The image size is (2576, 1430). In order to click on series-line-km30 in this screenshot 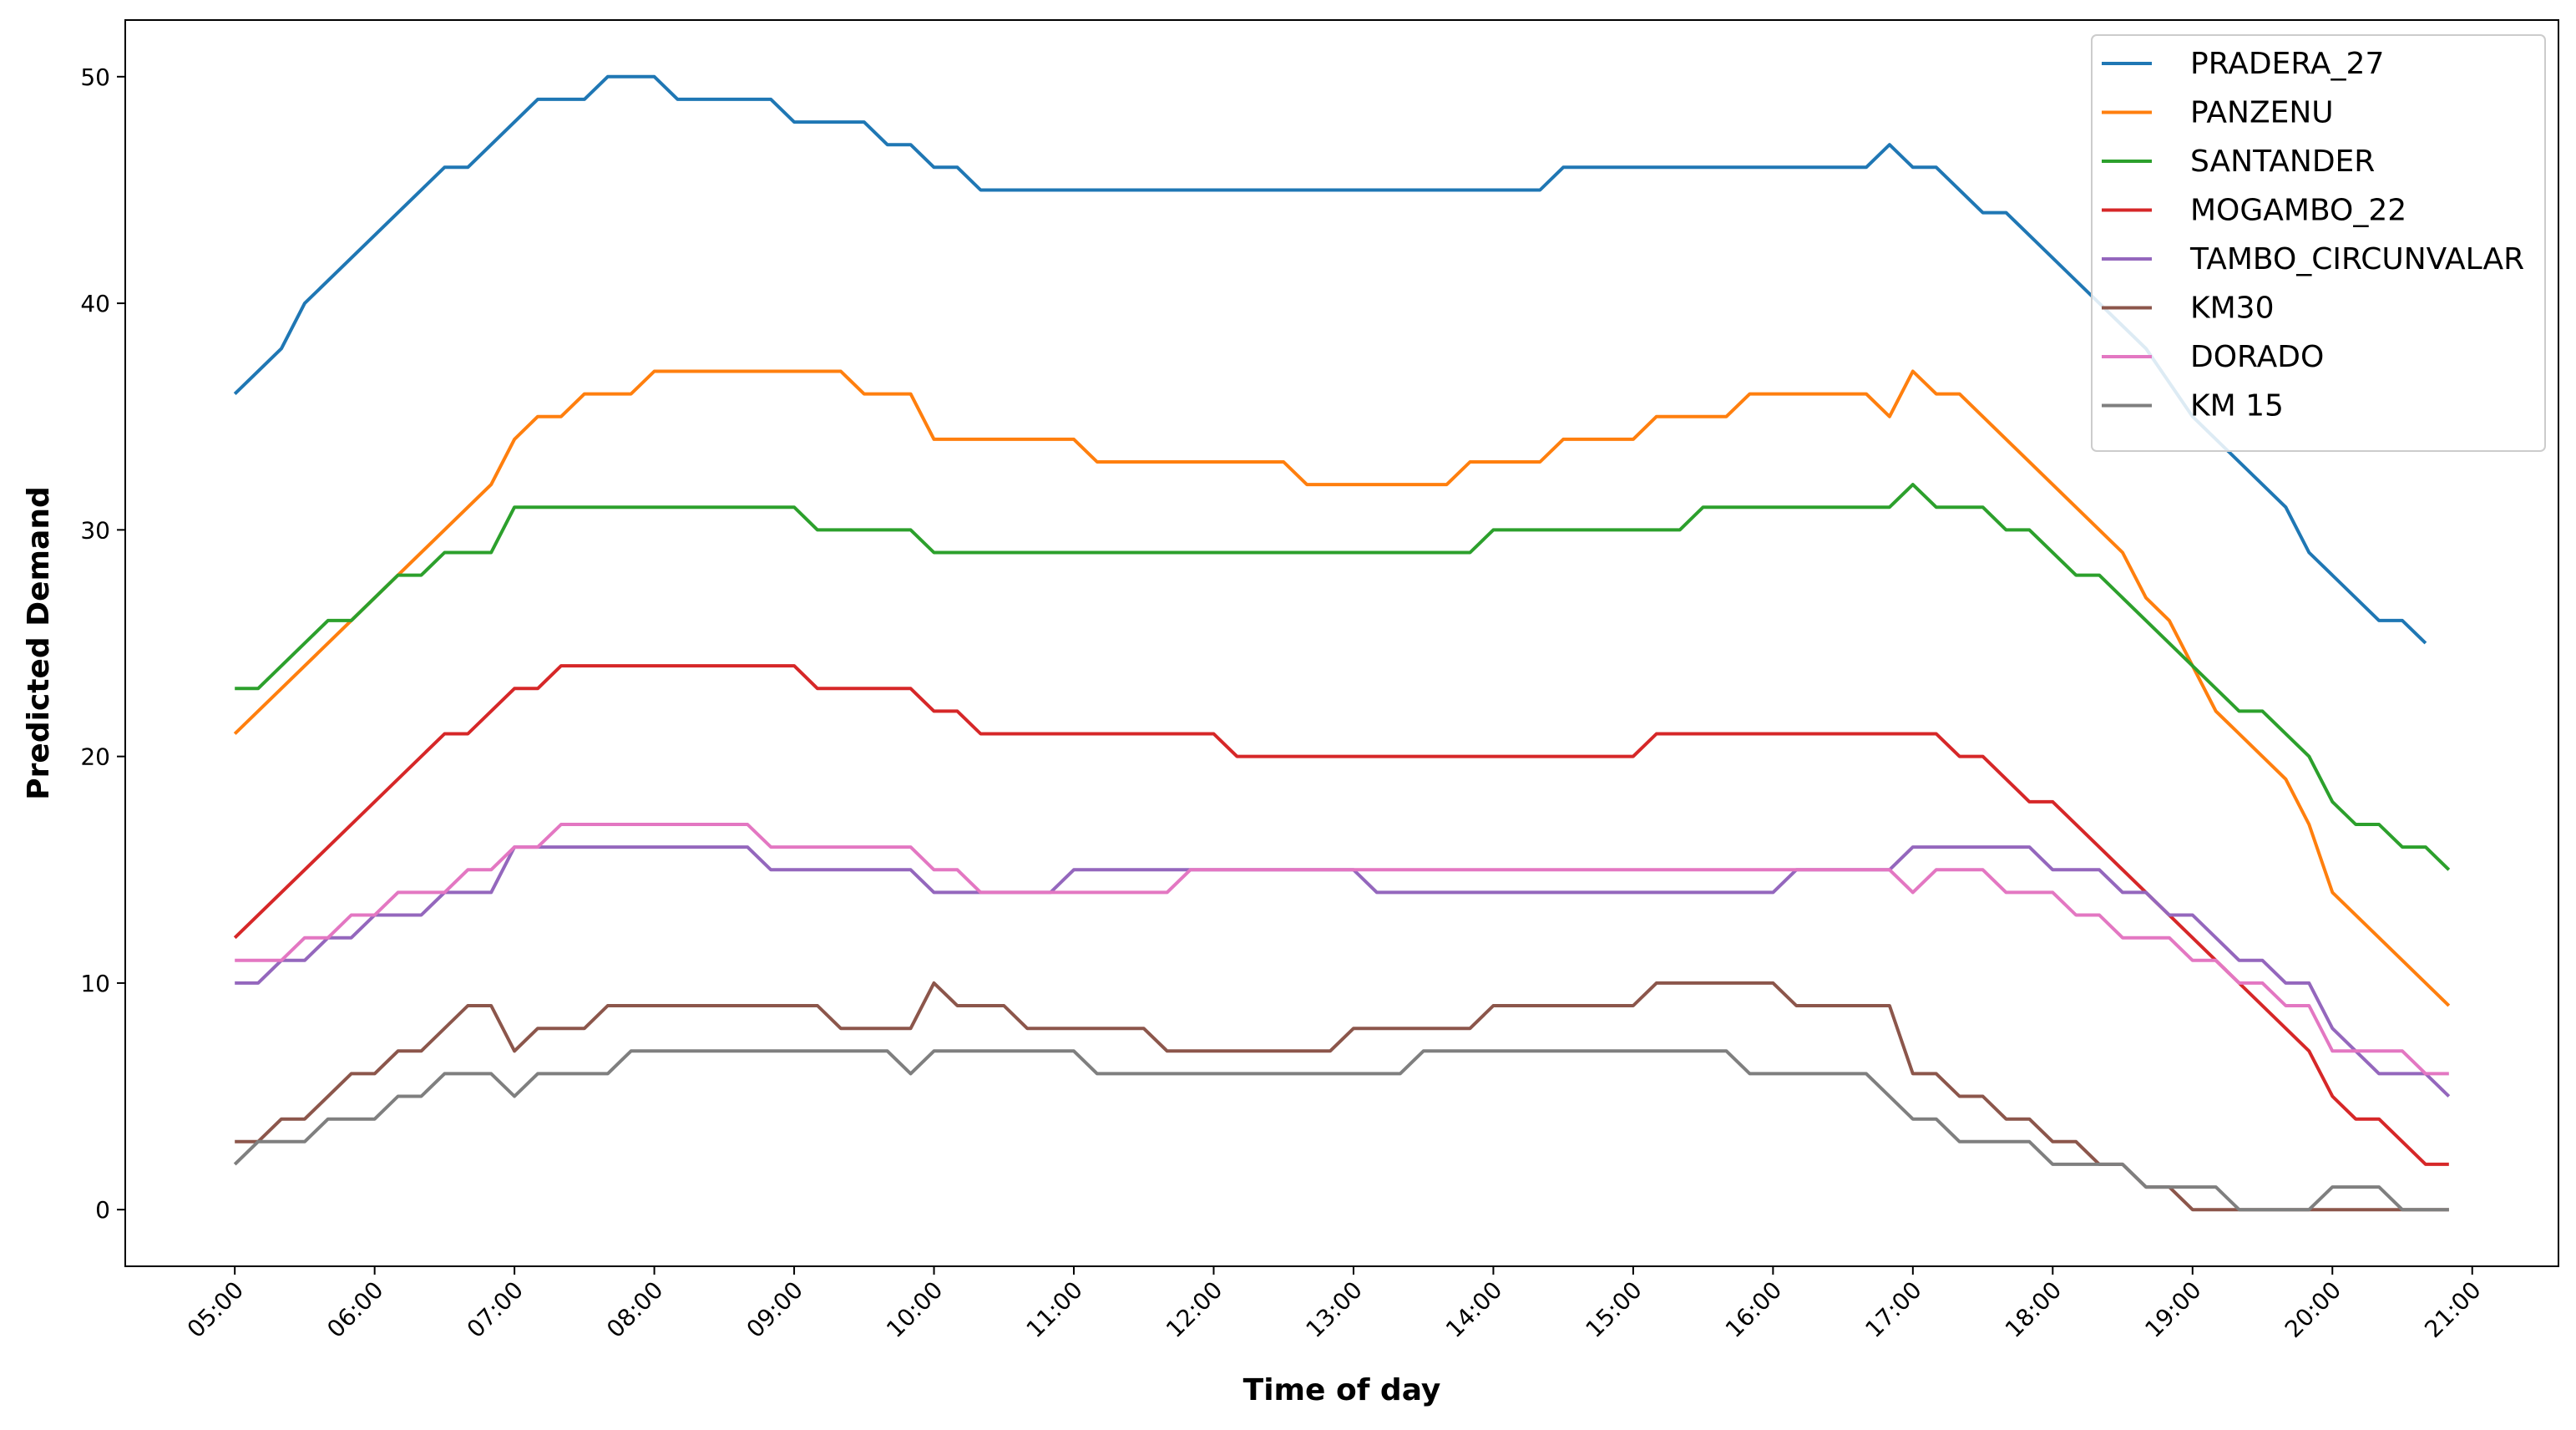, I will do `click(1342, 1096)`.